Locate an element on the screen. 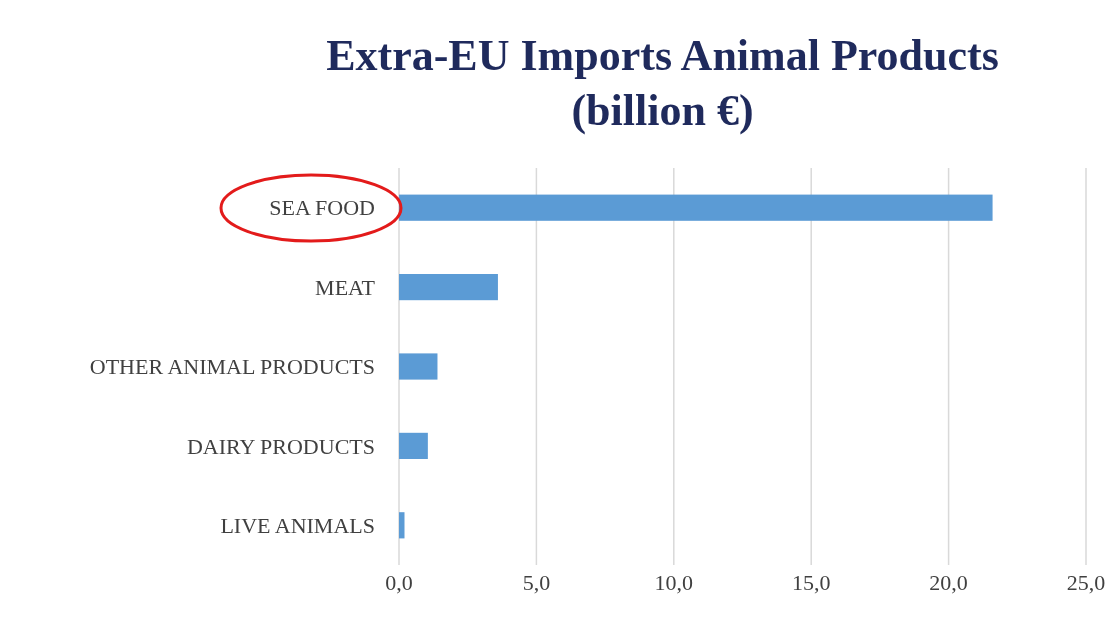  y-tick-label: DAIRY PRODUCTS is located at coordinates (280, 446).